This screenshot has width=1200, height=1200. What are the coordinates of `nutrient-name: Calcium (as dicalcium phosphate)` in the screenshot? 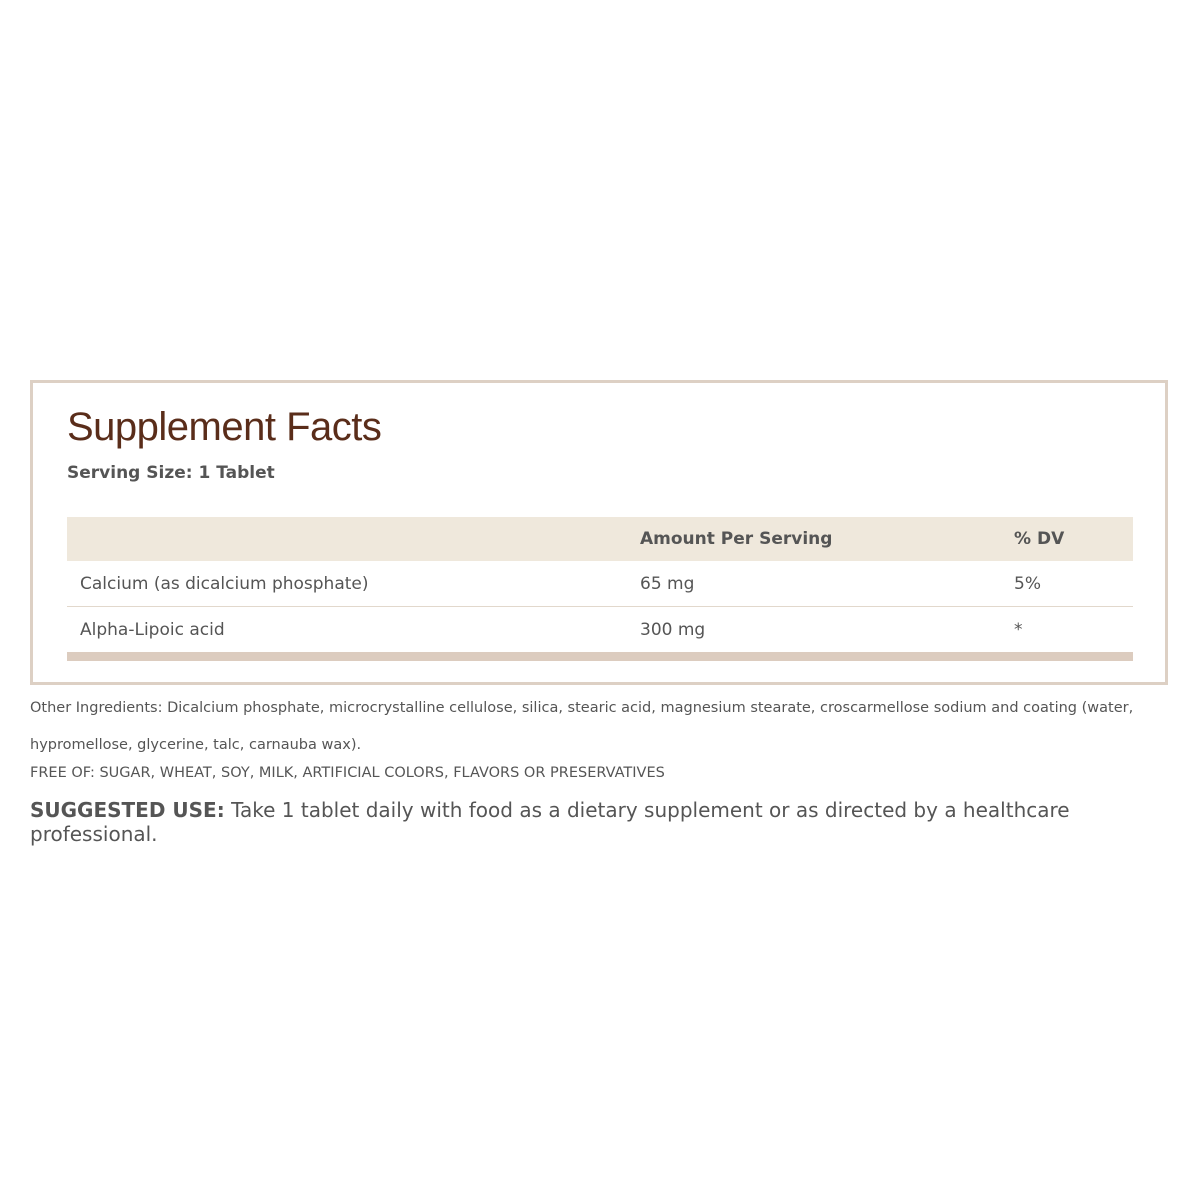 It's located at (224, 583).